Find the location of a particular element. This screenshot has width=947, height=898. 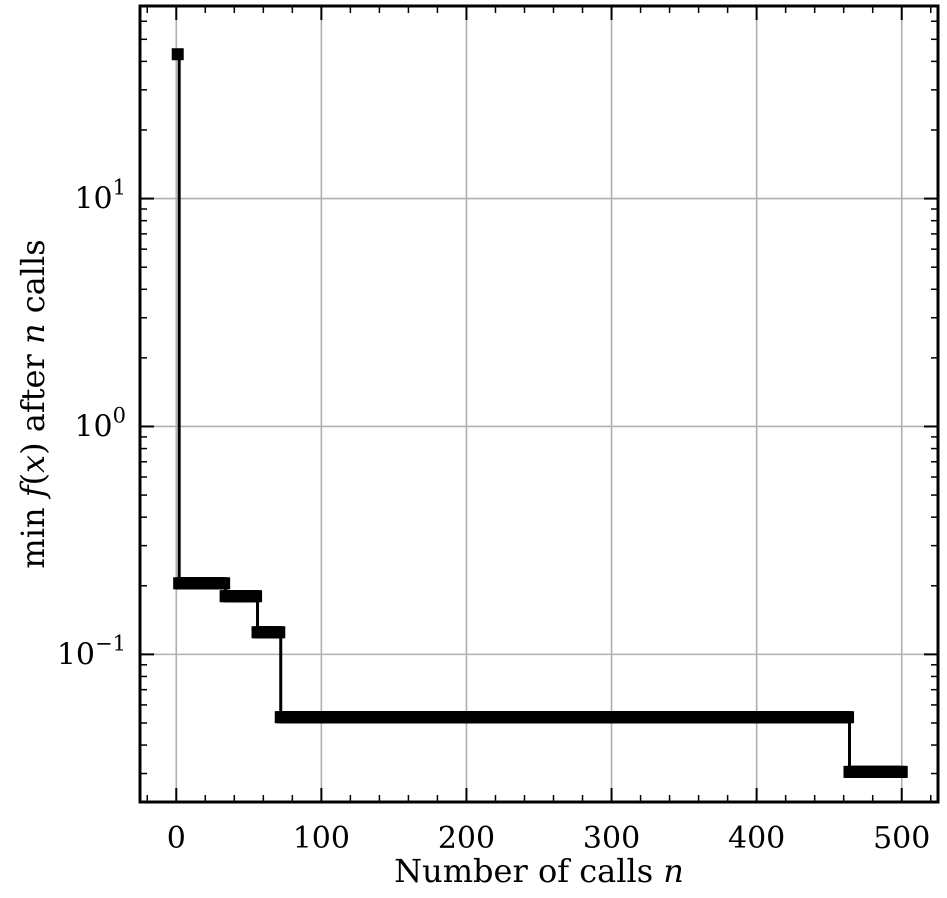

x-axis-label: Number of calls n is located at coordinates (539, 871).